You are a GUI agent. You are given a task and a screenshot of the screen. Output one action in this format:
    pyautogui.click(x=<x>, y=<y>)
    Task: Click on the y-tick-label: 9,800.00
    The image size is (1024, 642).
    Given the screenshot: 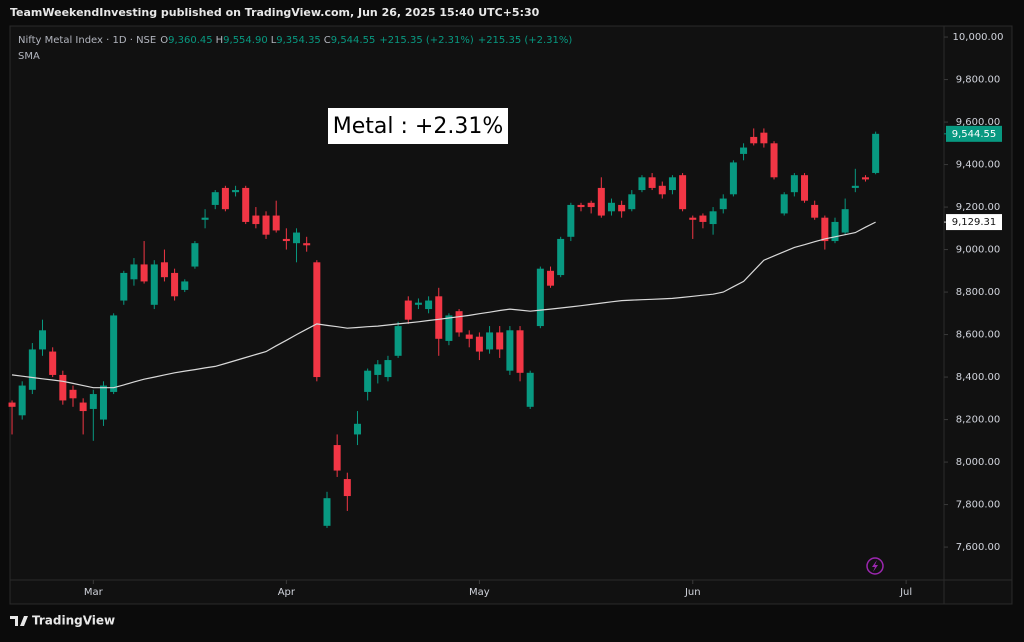 What is the action you would take?
    pyautogui.click(x=978, y=80)
    